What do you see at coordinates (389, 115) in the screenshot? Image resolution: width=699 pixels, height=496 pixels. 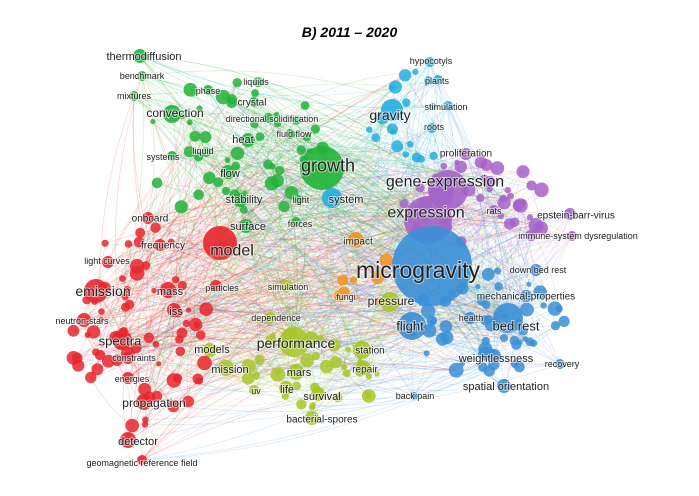 I see `keyword-label: gravity` at bounding box center [389, 115].